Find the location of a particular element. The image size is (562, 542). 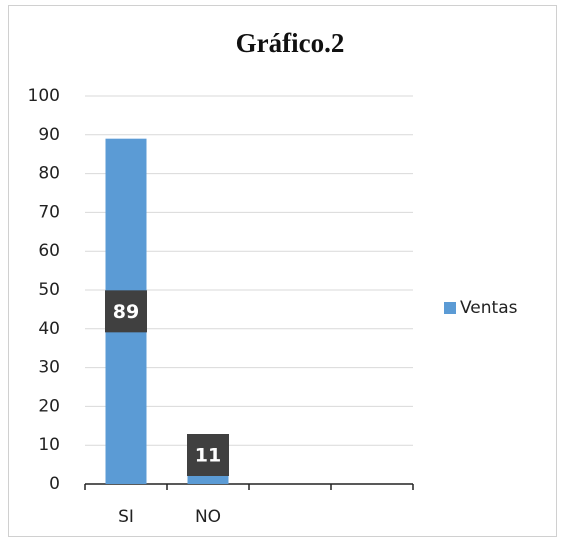

x-tick-label: NO is located at coordinates (208, 517).